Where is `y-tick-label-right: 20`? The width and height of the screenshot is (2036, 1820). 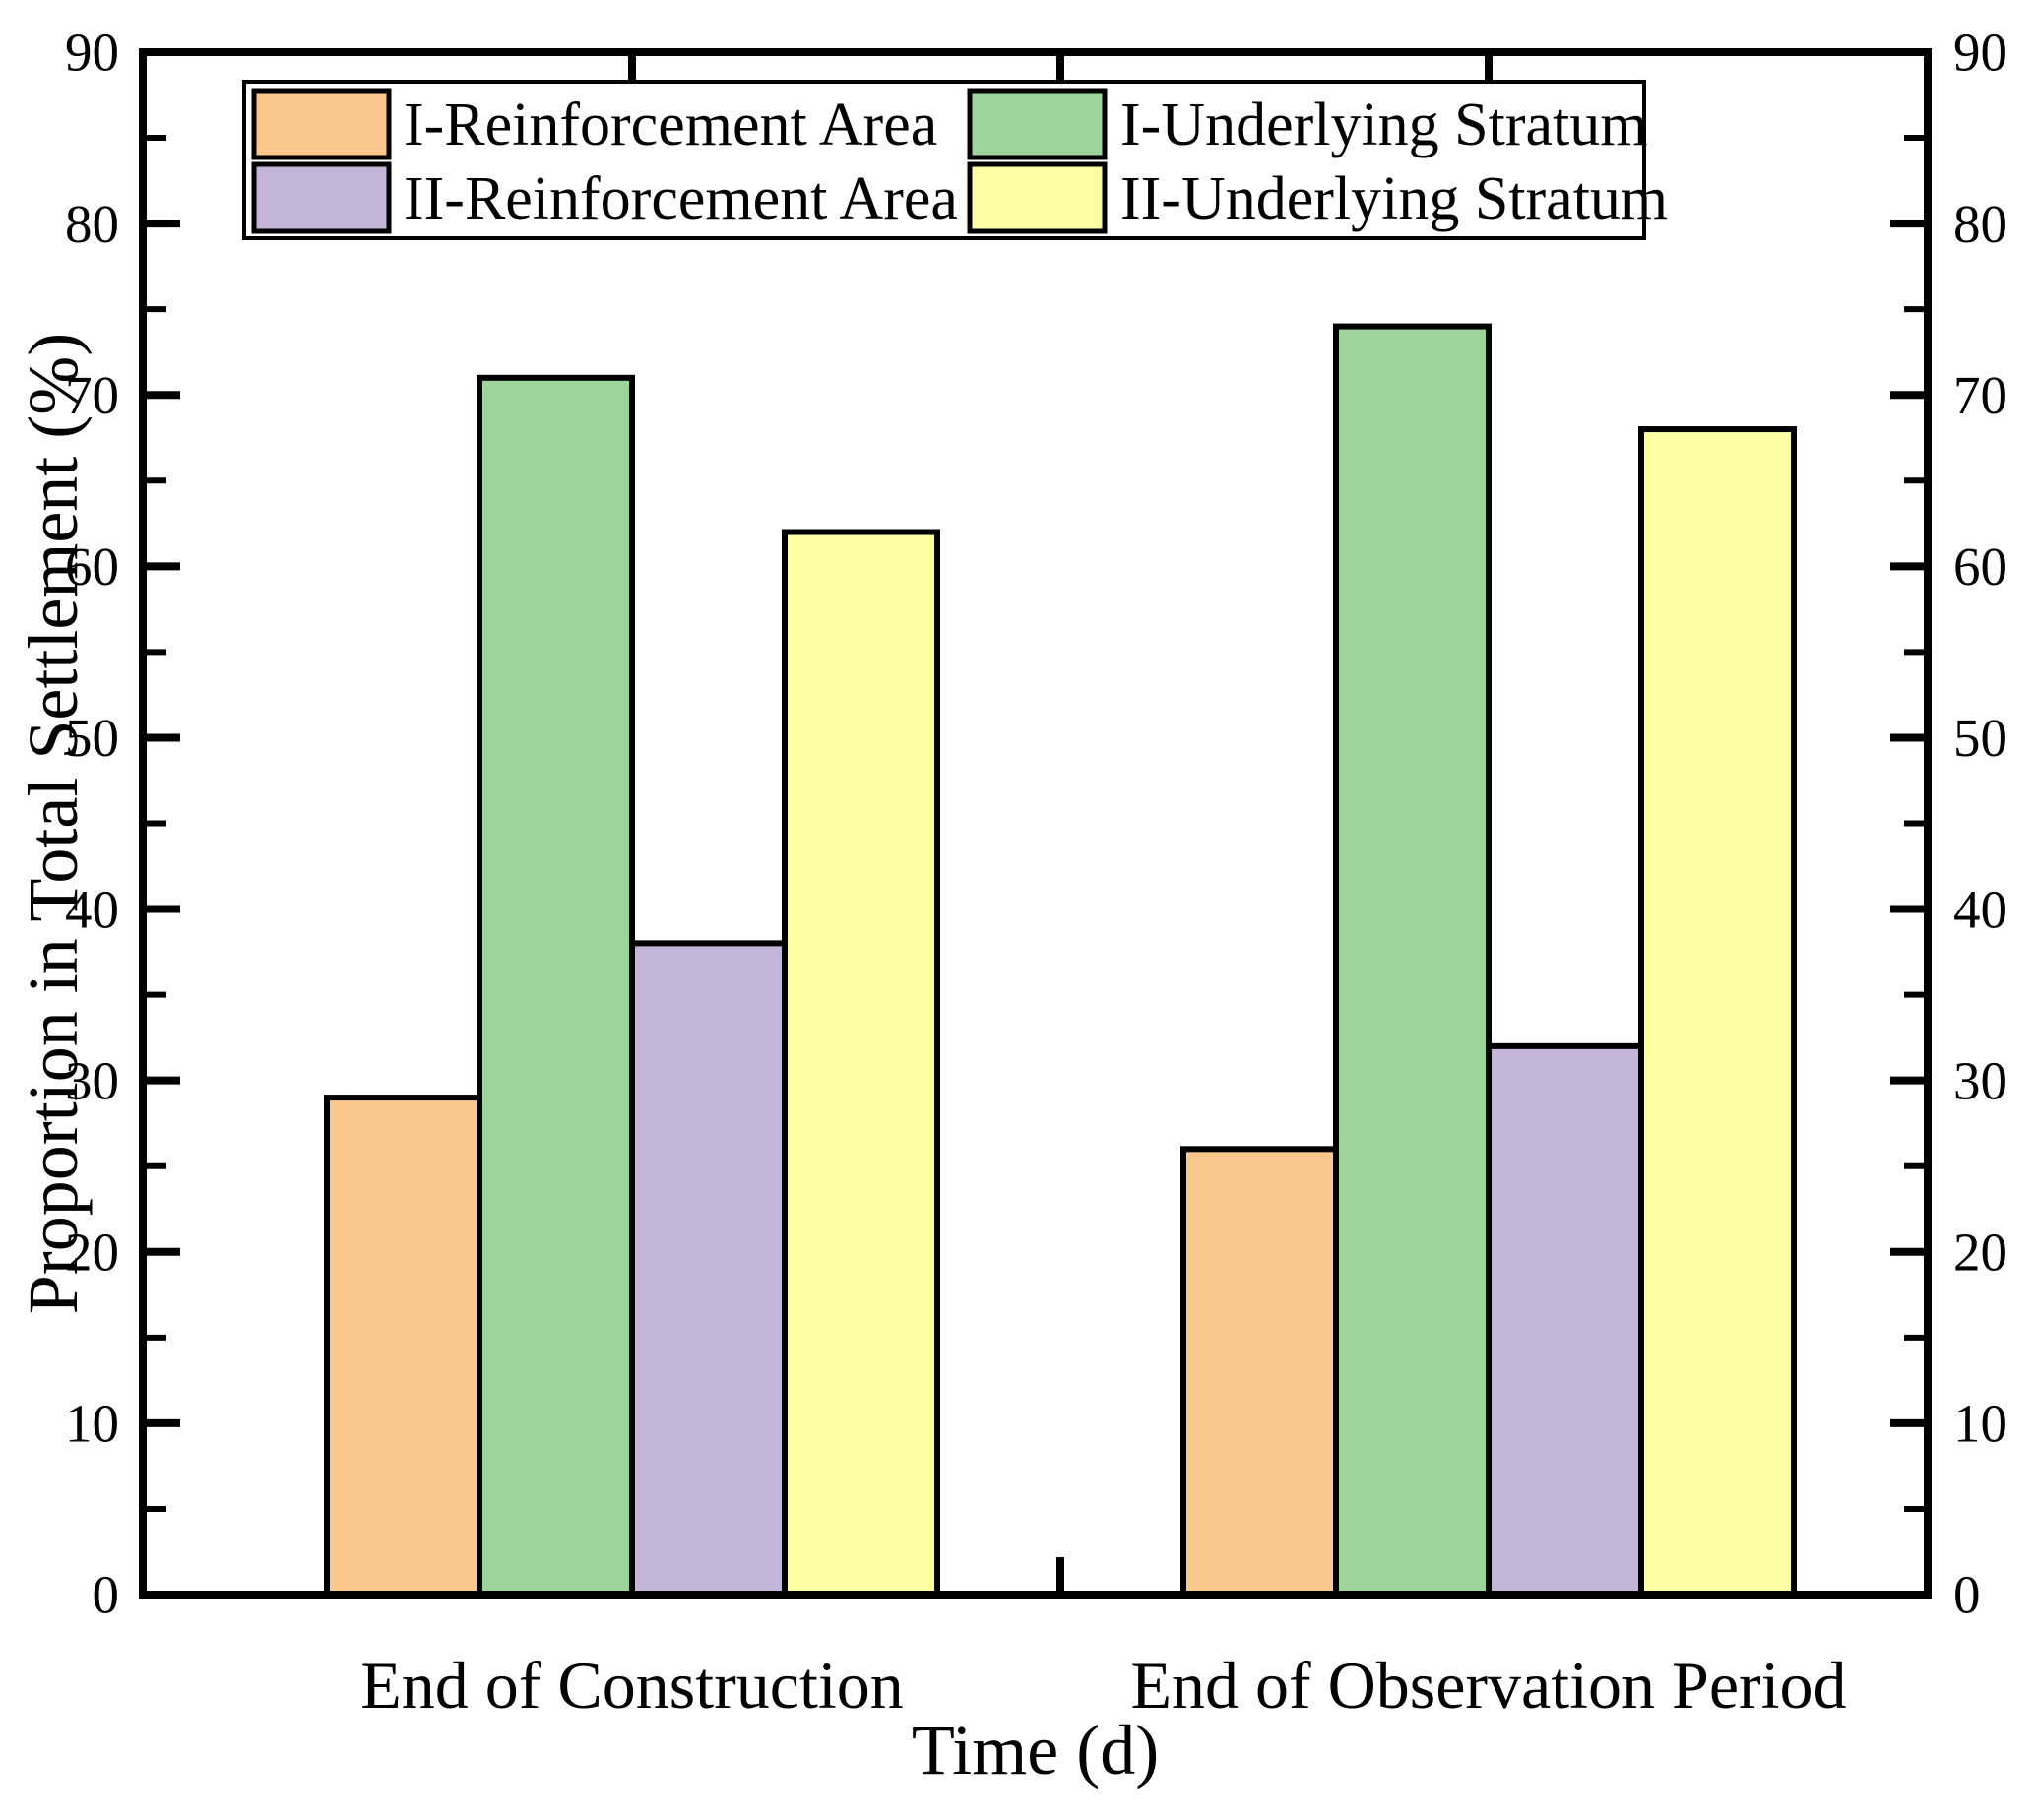
y-tick-label-right: 20 is located at coordinates (1980, 1252).